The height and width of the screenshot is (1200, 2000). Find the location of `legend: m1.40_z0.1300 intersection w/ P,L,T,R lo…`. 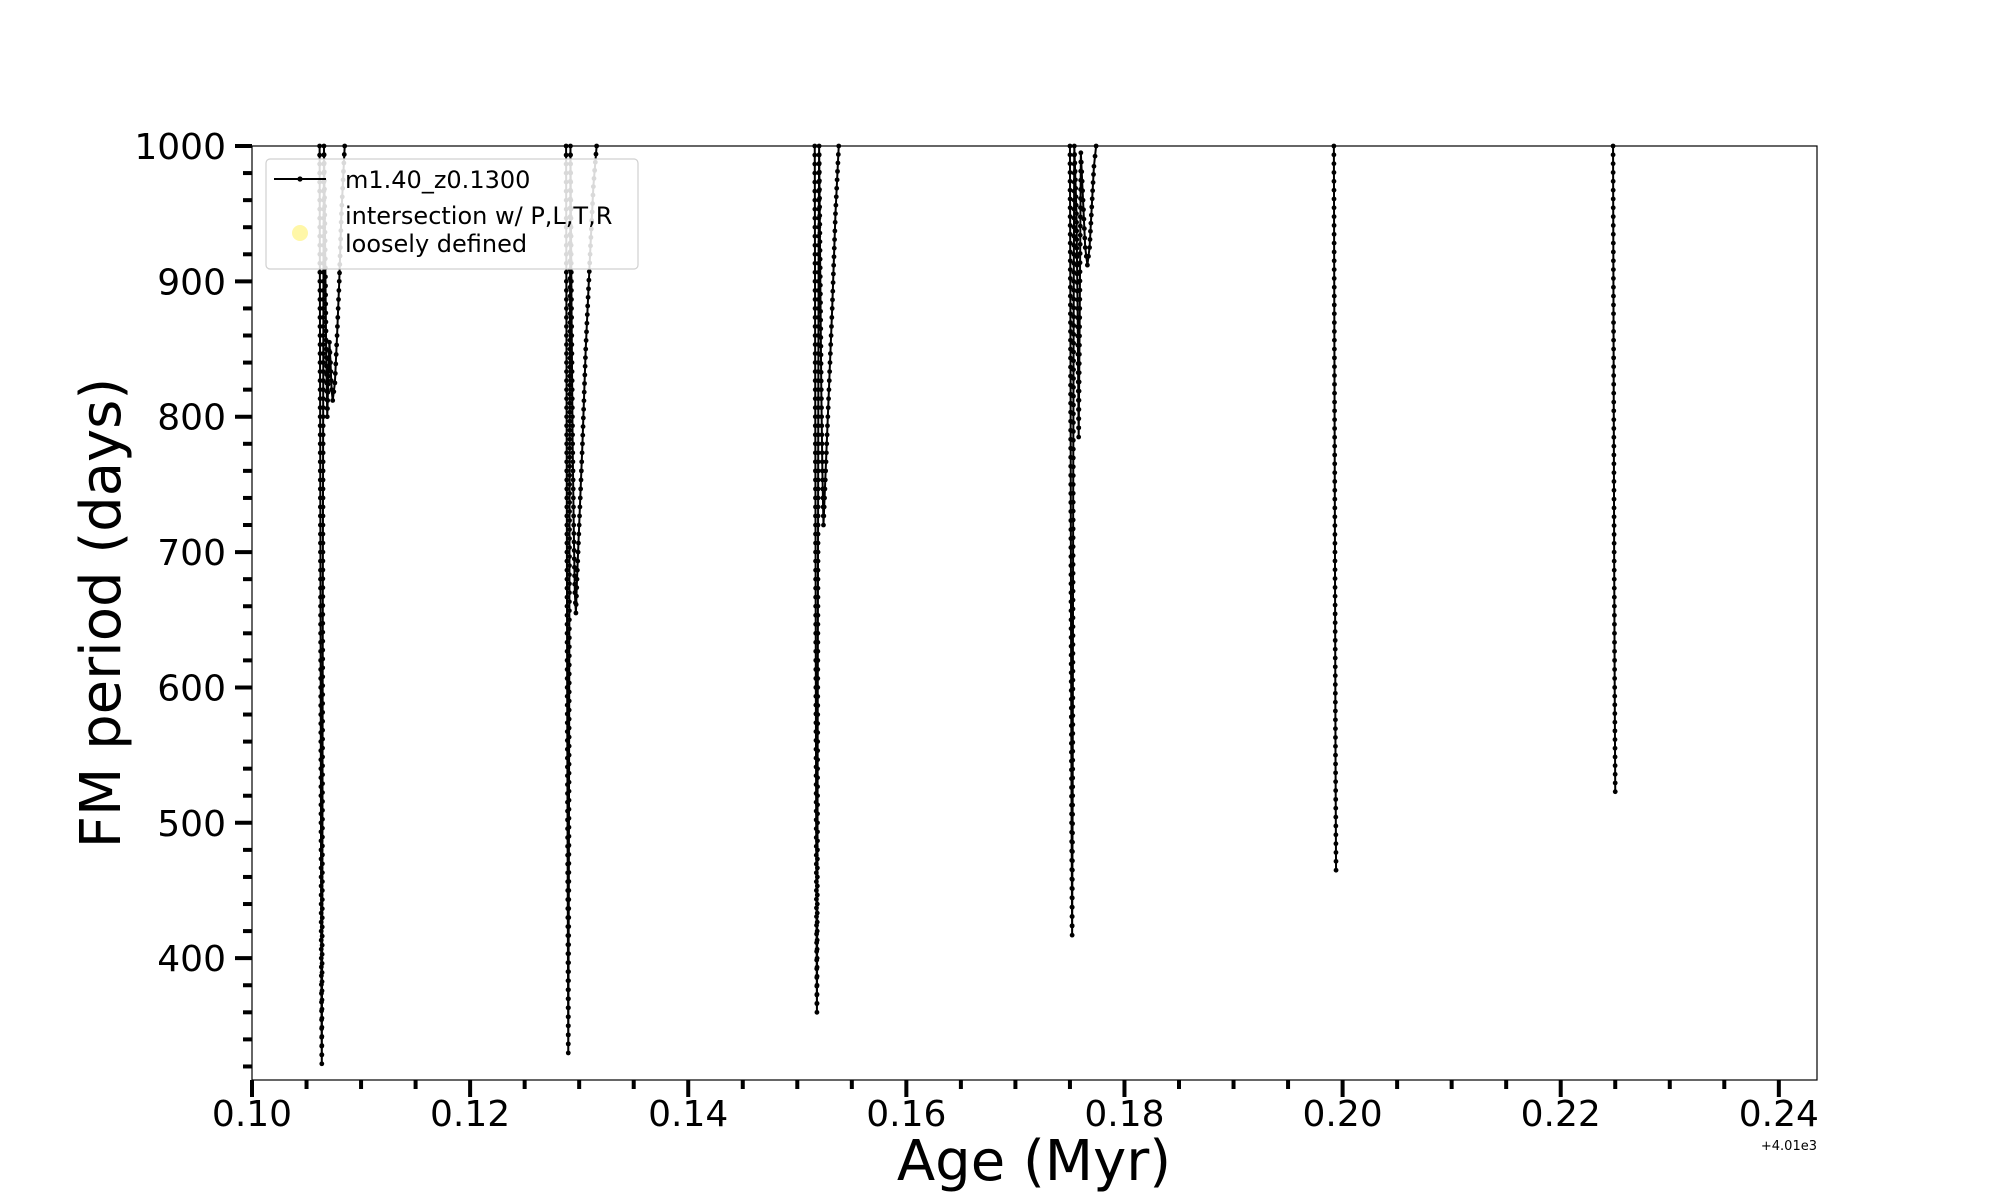

legend: m1.40_z0.1300 intersection w/ P,L,T,R lo… is located at coordinates (452, 214).